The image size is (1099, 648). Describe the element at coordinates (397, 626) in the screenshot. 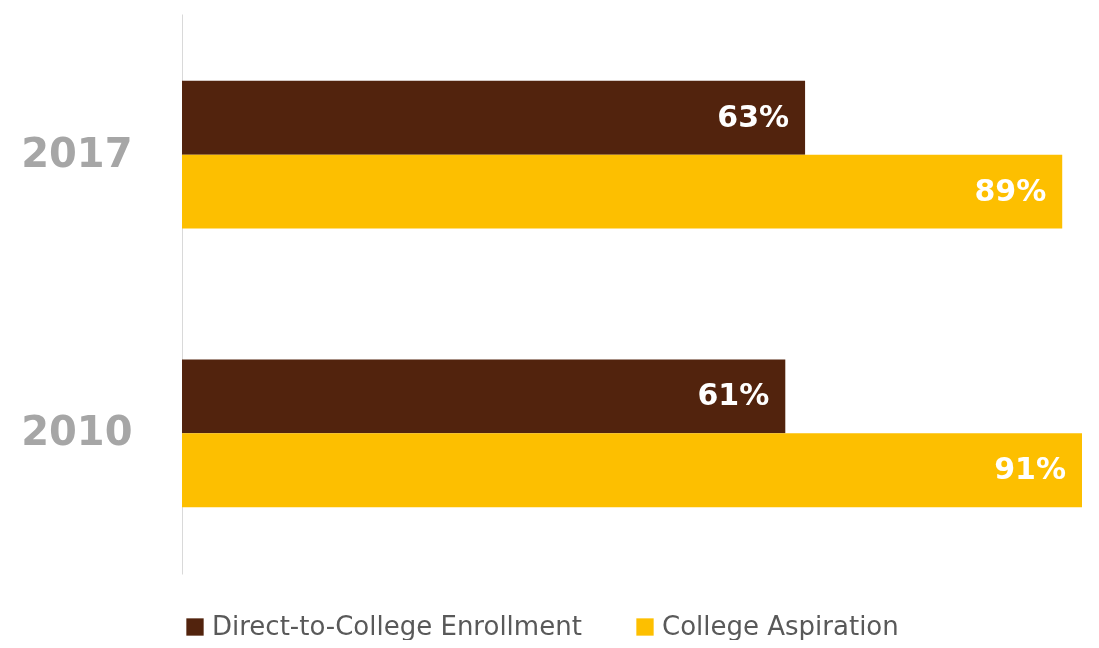

I see `legend-label: Direct-to-College Enrollment` at that location.